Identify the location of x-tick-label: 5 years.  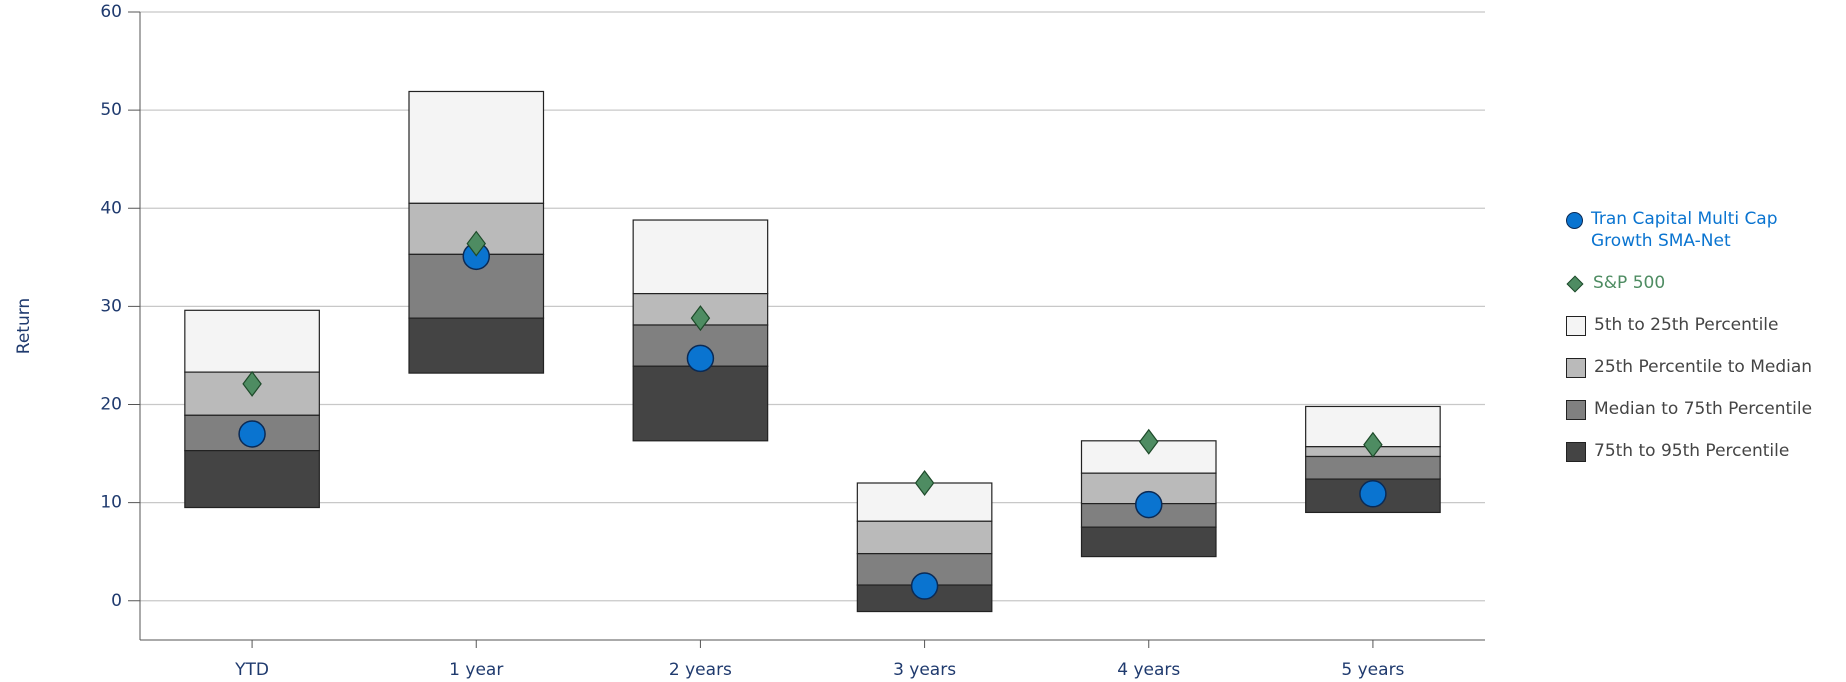
(1372, 670).